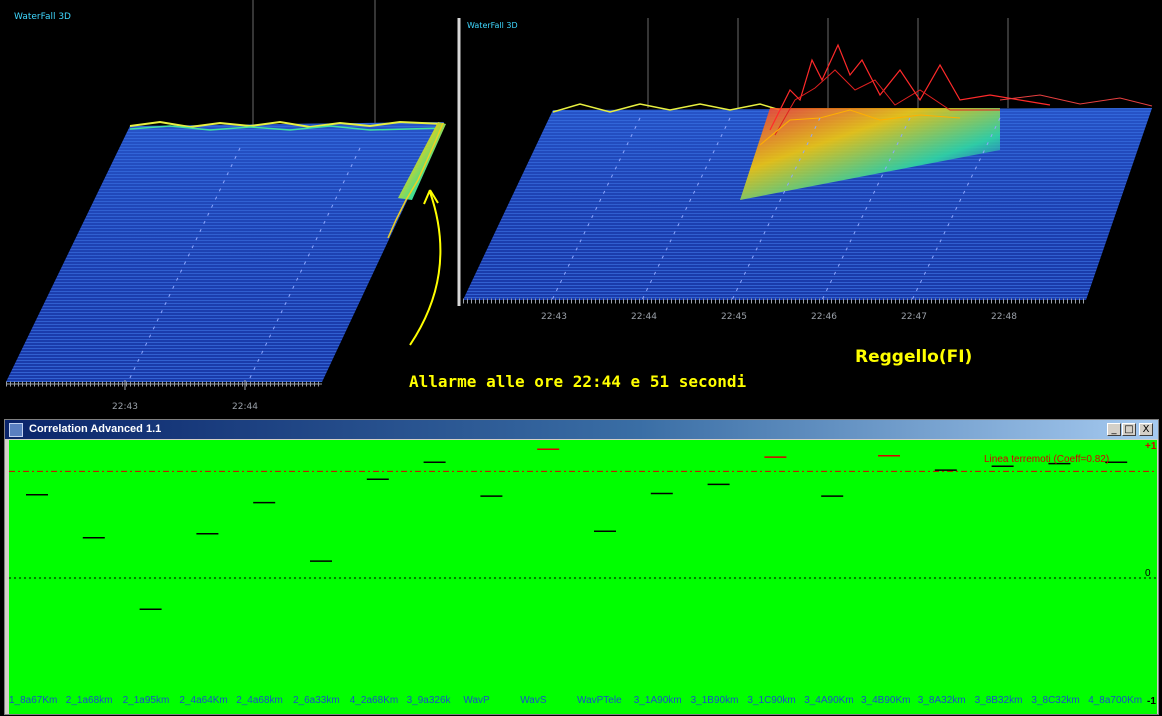 The height and width of the screenshot is (716, 1162). Describe the element at coordinates (941, 700) in the screenshot. I see `category-label: 3_8A32km` at that location.